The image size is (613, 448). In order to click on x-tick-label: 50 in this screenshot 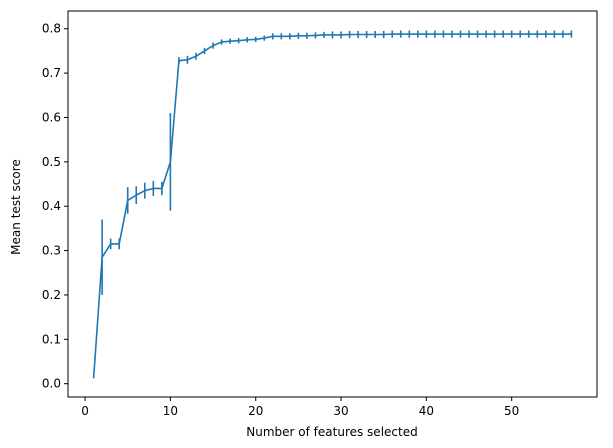, I will do `click(511, 411)`.